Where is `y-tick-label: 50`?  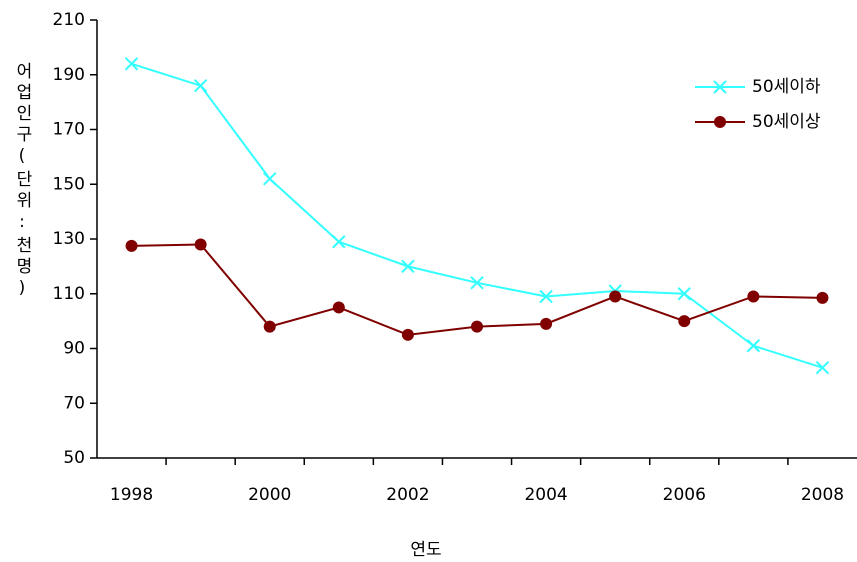 y-tick-label: 50 is located at coordinates (74, 458).